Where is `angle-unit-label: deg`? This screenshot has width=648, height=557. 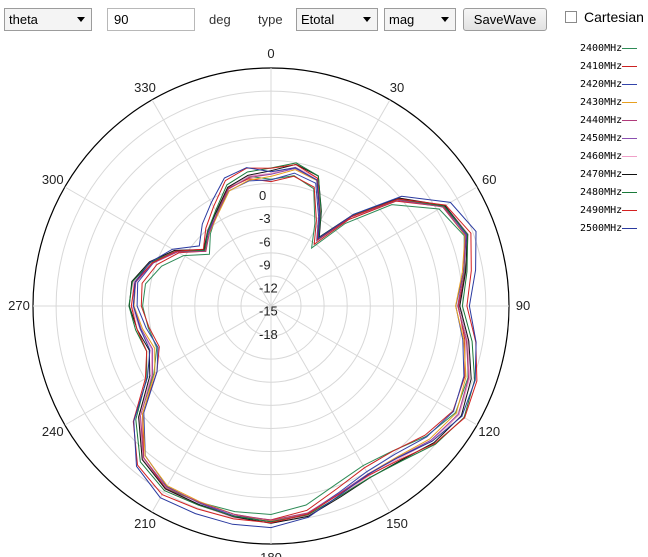 angle-unit-label: deg is located at coordinates (220, 19).